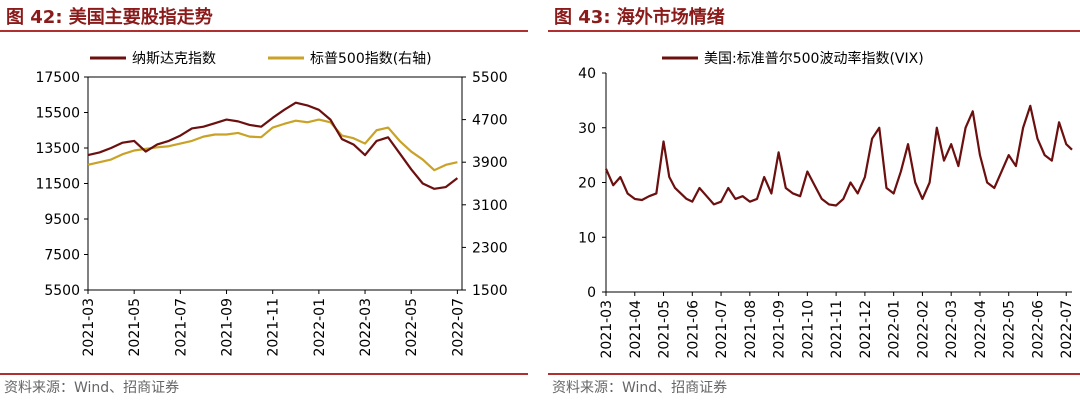  What do you see at coordinates (640, 388) in the screenshot?
I see `figure-43-source: 资料来源：Wind、招商证券` at bounding box center [640, 388].